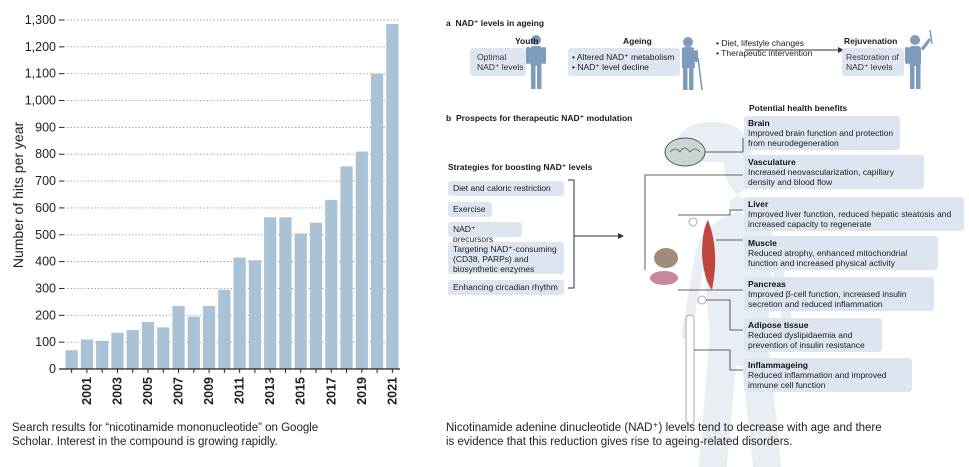 This screenshot has height=467, width=969. I want to click on benefit-name: Vasculature, so click(772, 162).